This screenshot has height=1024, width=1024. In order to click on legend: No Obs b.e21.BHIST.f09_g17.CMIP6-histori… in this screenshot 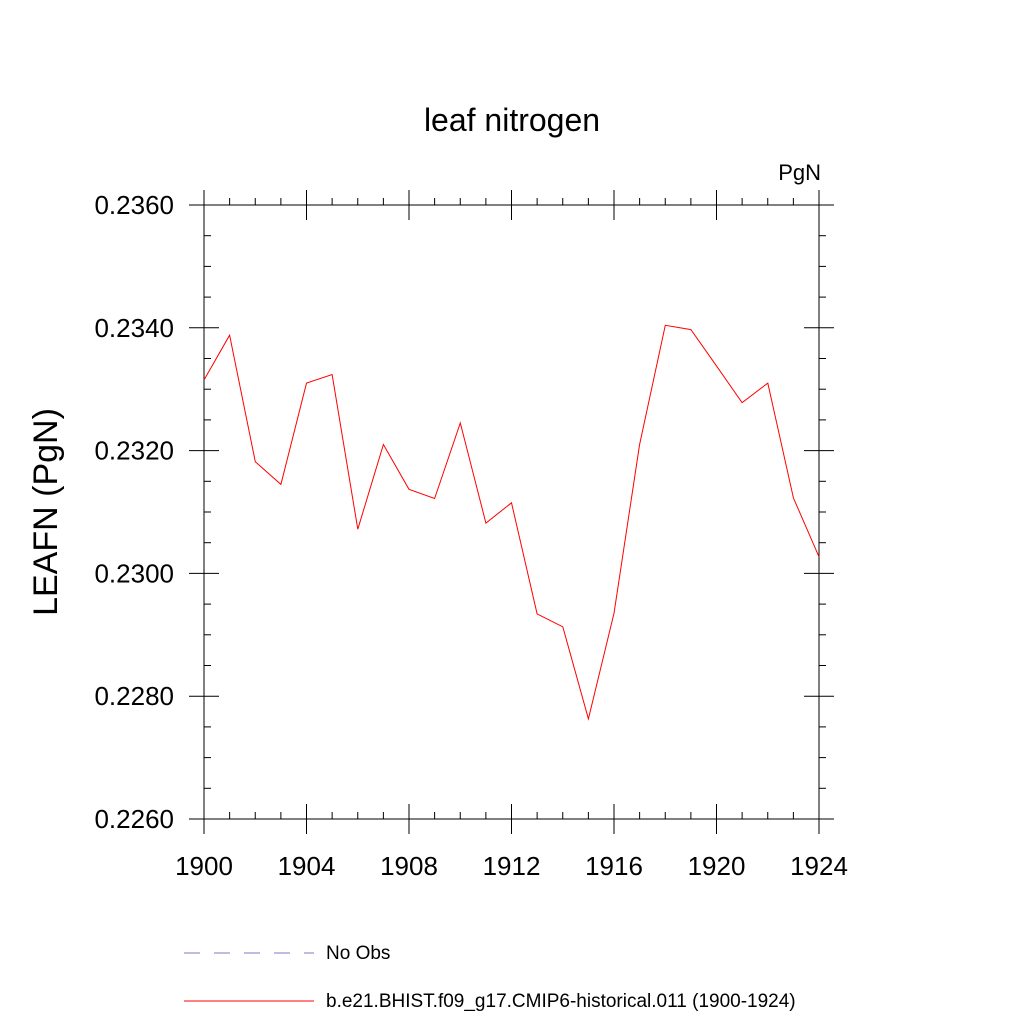, I will do `click(490, 977)`.